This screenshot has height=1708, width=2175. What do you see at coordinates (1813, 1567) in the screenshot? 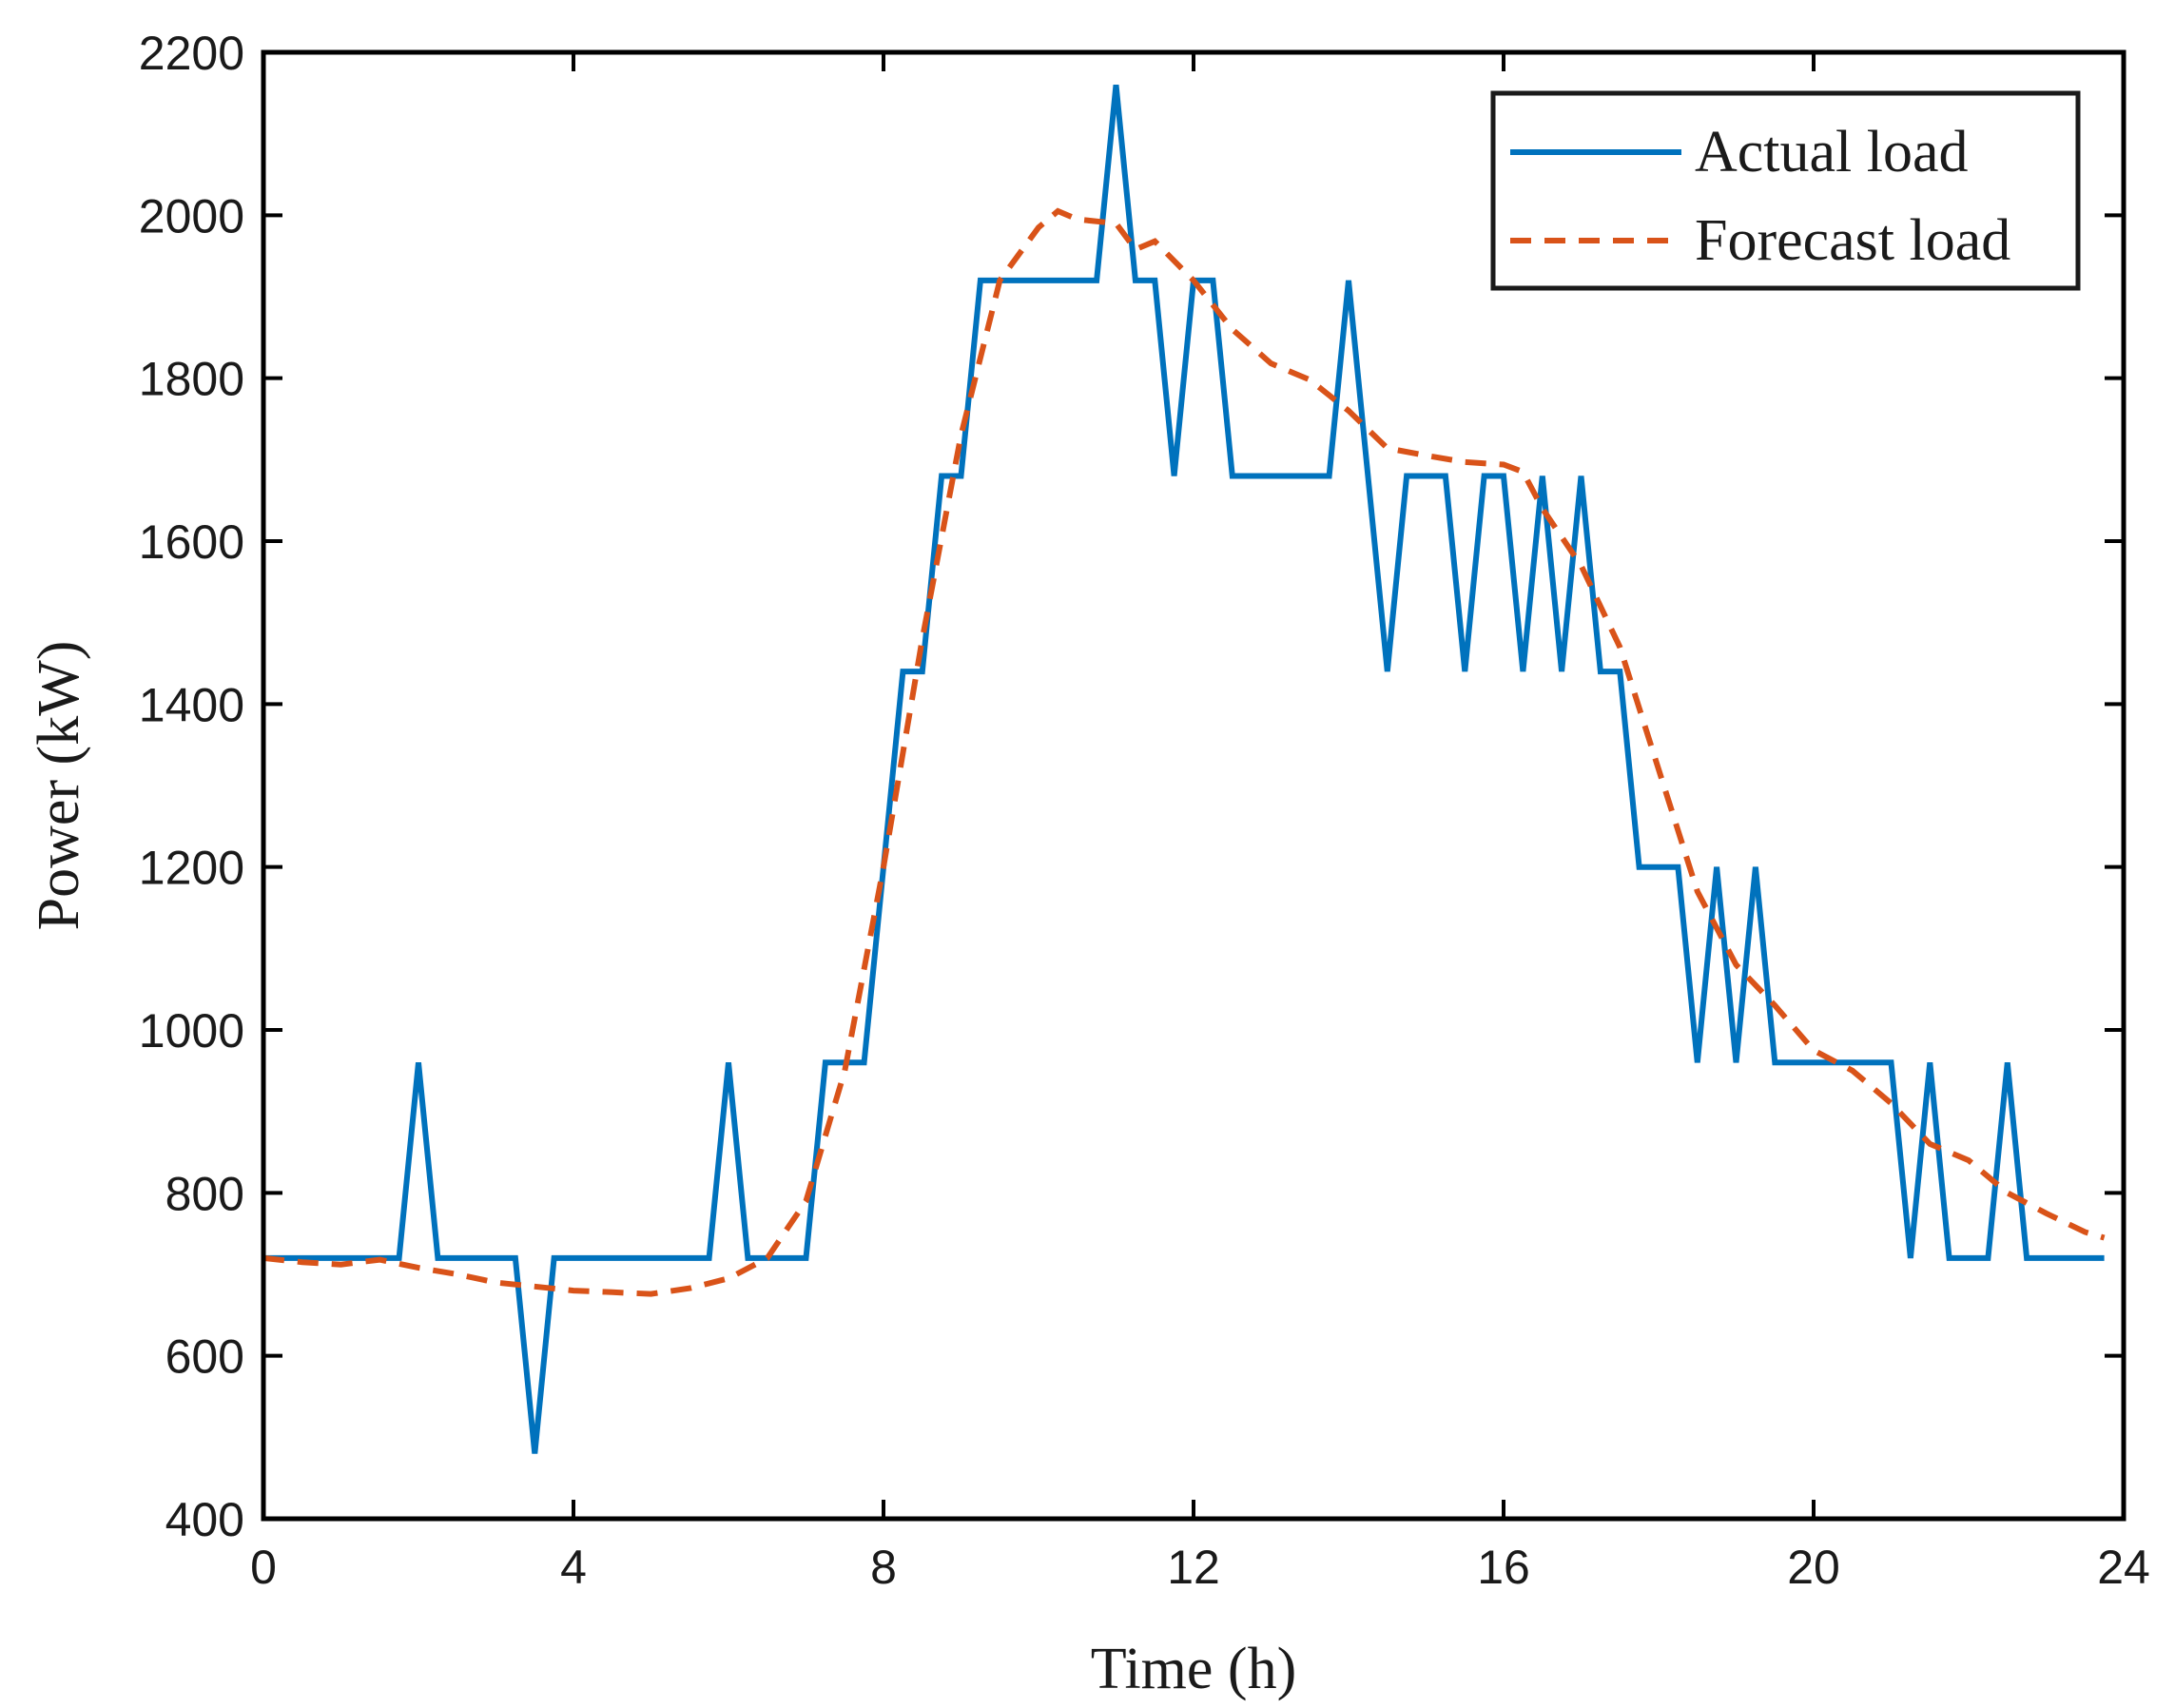
I see `x-tick-label: 20` at bounding box center [1813, 1567].